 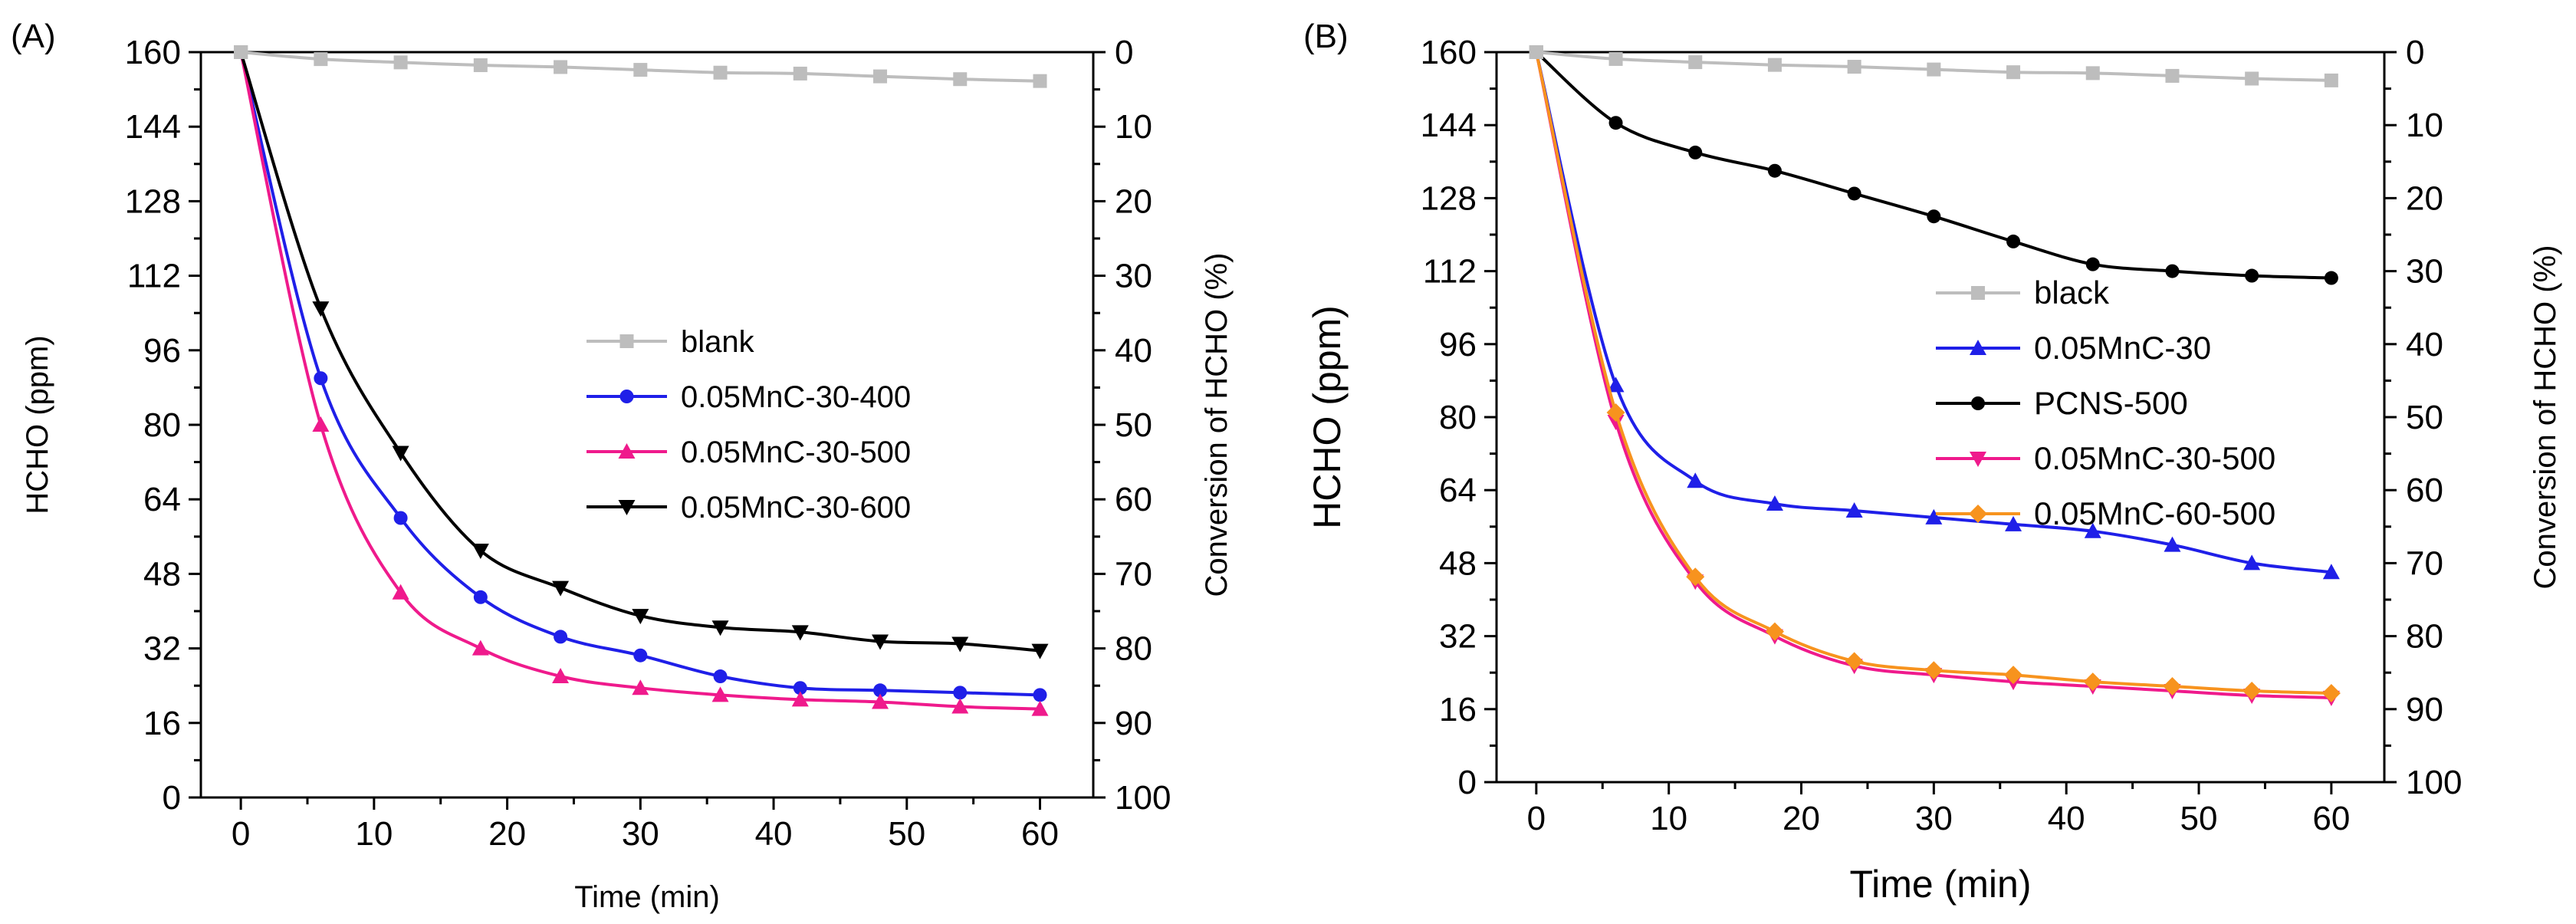 I want to click on y-tick-label: 128, so click(x=1449, y=198).